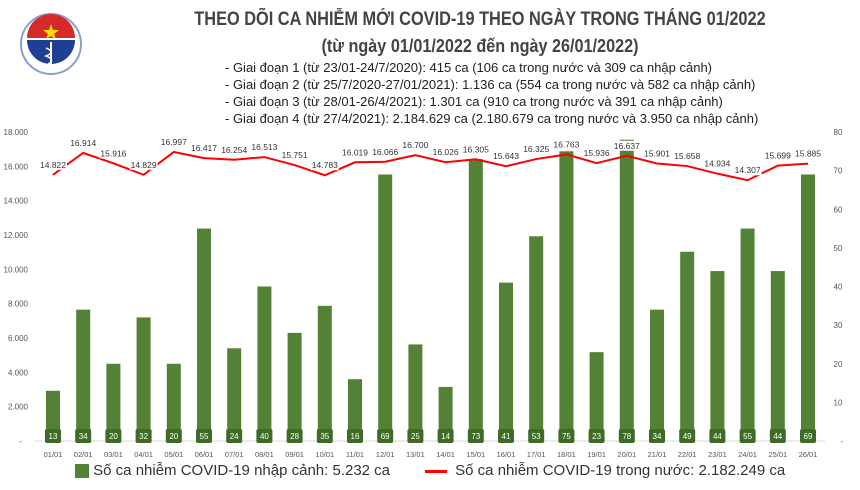 The width and height of the screenshot is (860, 490). What do you see at coordinates (294, 436) in the screenshot?
I see `bar-data-label: 28` at bounding box center [294, 436].